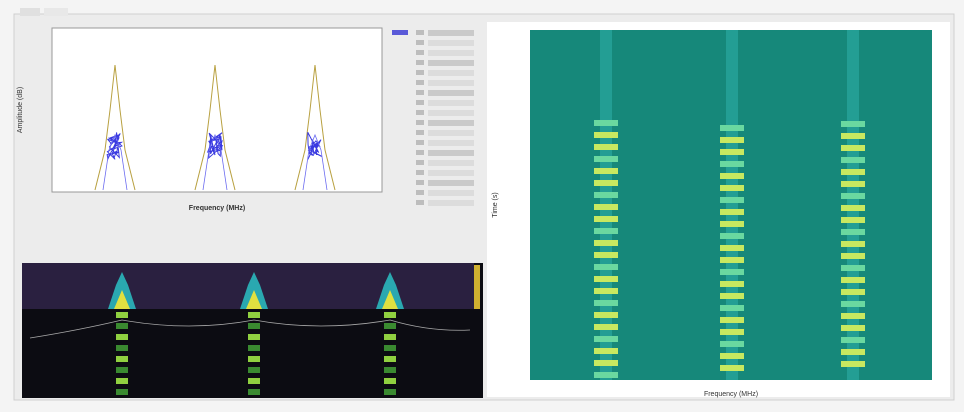 The image size is (964, 412). Describe the element at coordinates (20, 110) in the screenshot. I see `y-axis-label: Amplitude (dB)` at that location.